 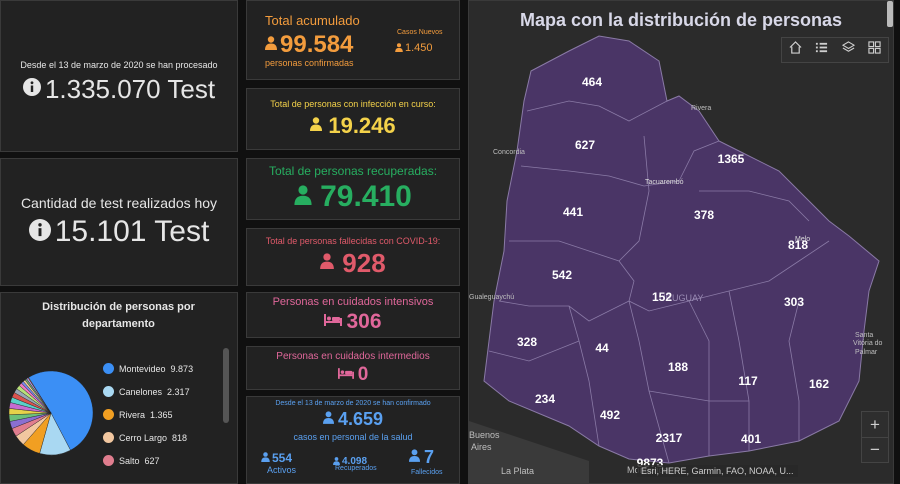 I want to click on map-title: Mapa con la distribución de personas, so click(x=681, y=20).